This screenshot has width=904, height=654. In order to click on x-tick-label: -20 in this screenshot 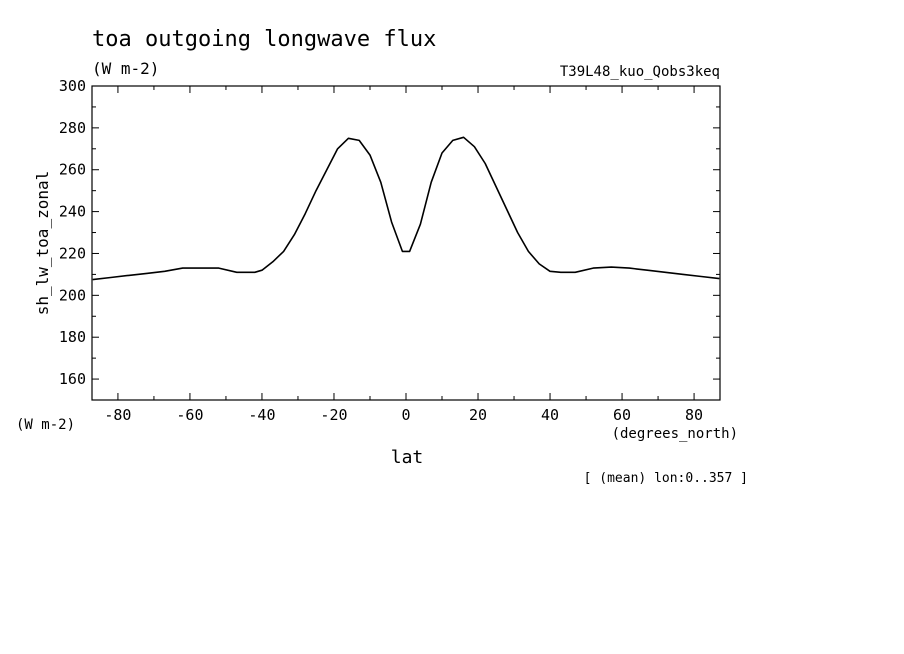, I will do `click(333, 415)`.